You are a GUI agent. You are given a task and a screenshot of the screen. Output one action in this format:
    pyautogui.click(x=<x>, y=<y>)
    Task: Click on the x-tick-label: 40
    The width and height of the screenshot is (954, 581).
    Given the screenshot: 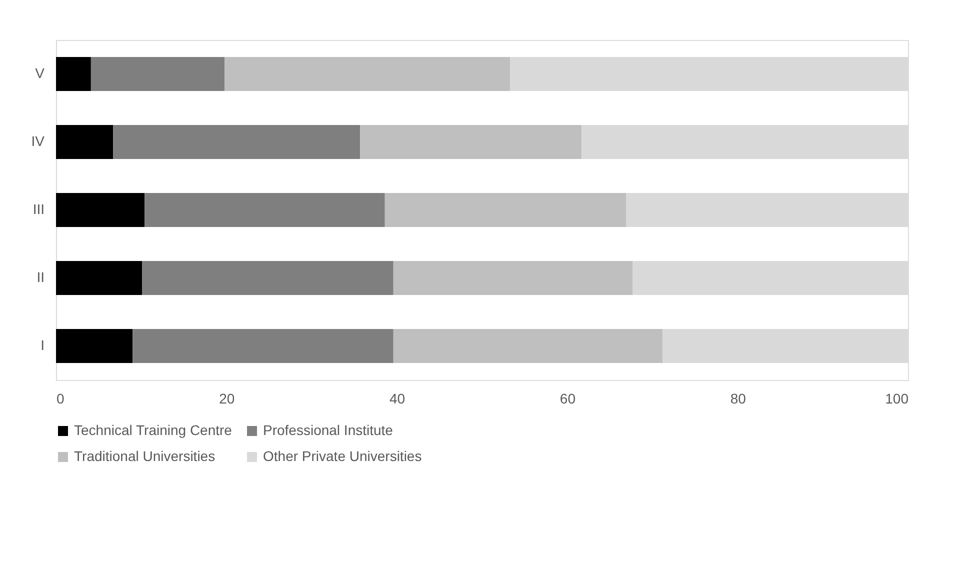 What is the action you would take?
    pyautogui.click(x=398, y=398)
    